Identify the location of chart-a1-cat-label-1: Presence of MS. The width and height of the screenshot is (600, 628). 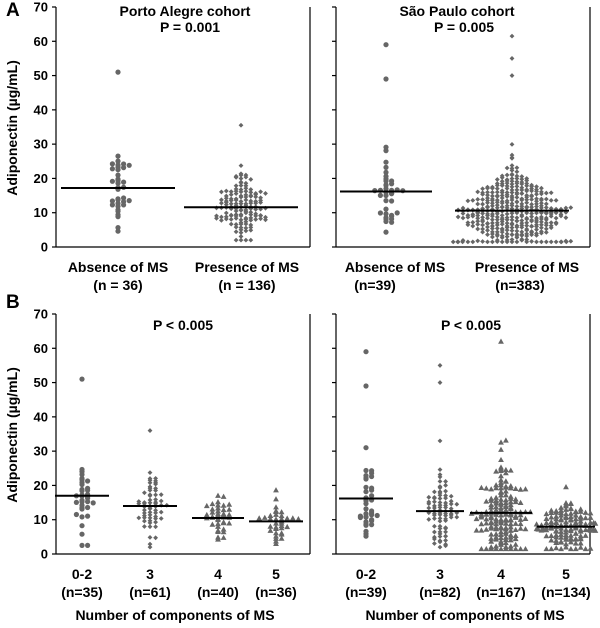
(247, 267).